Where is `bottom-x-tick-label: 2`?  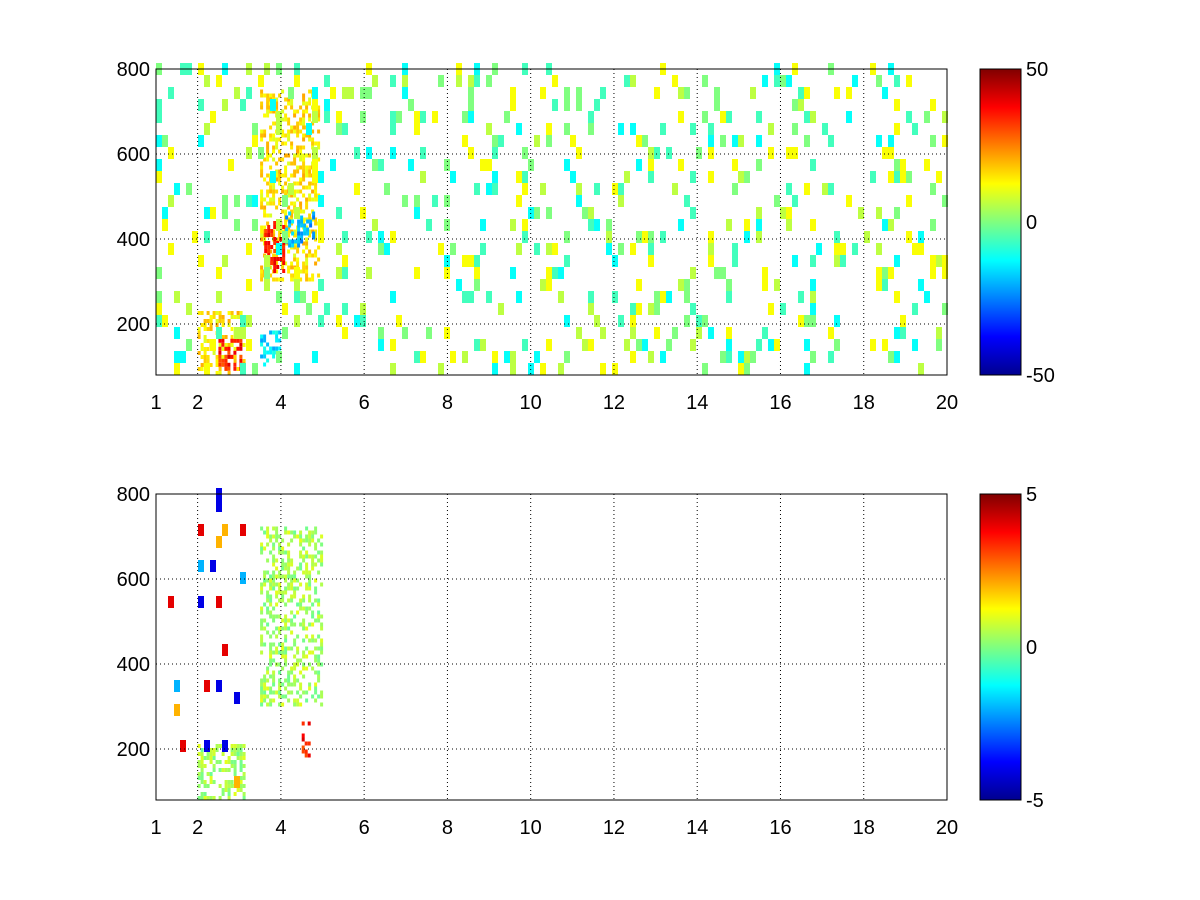
bottom-x-tick-label: 2 is located at coordinates (197, 828).